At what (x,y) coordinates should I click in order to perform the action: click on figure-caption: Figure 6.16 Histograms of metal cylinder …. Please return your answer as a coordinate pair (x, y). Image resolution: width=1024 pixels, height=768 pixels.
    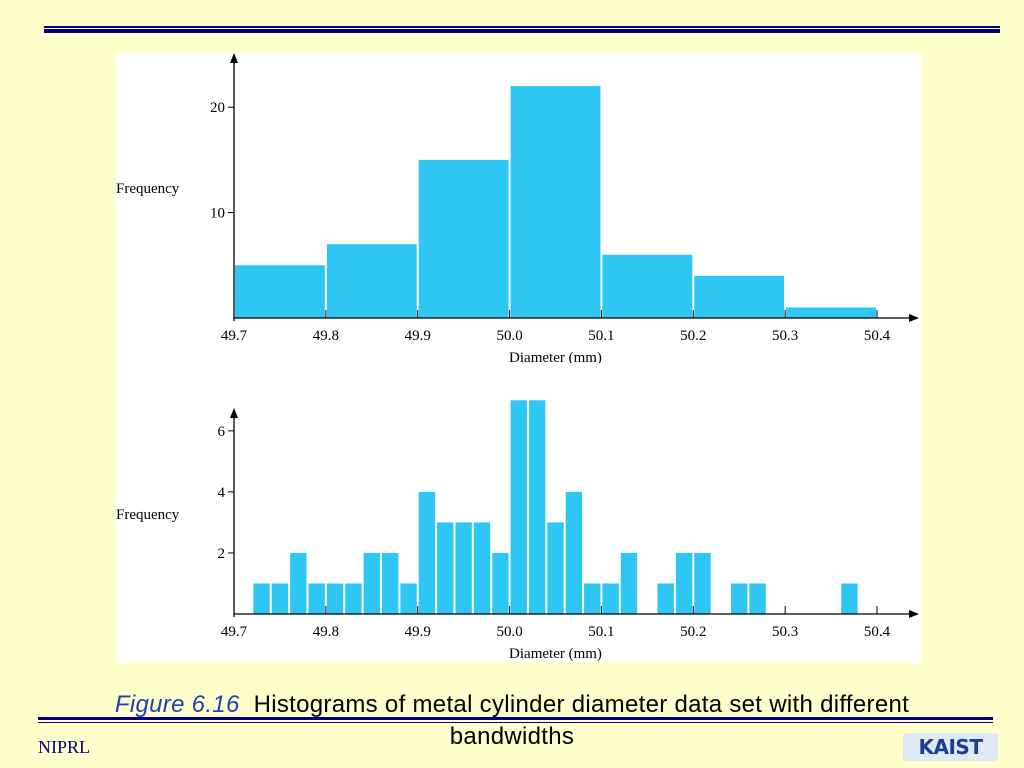
    Looking at the image, I should click on (512, 721).